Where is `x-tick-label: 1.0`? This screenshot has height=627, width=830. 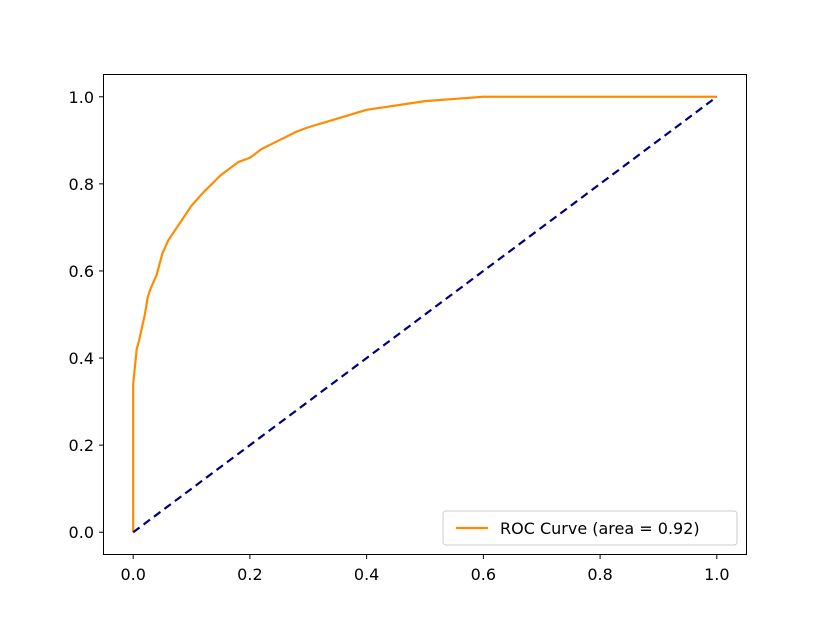 x-tick-label: 1.0 is located at coordinates (716, 574).